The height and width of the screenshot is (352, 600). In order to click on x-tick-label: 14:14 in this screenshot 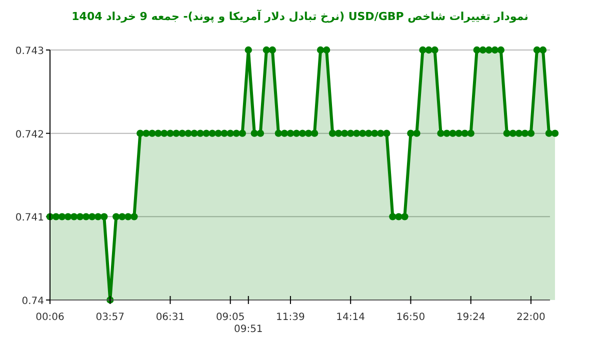, I will do `click(351, 317)`.